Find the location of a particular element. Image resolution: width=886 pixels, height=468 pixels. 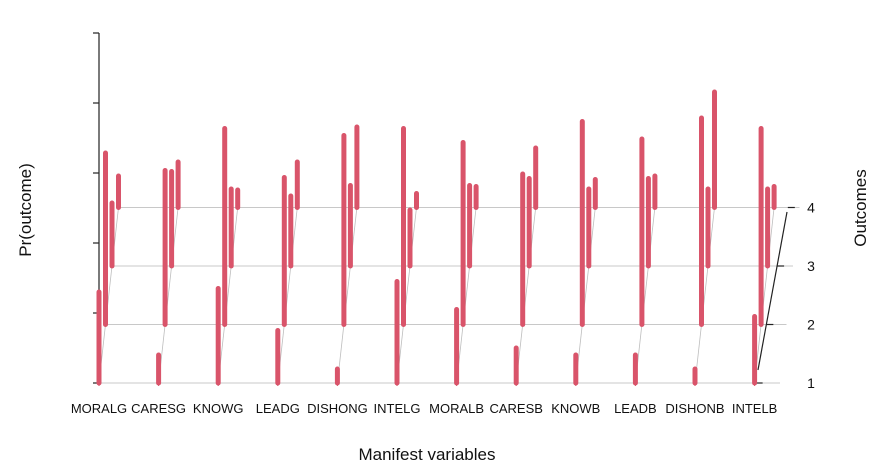

x-tick-label: CARESB is located at coordinates (515, 408).